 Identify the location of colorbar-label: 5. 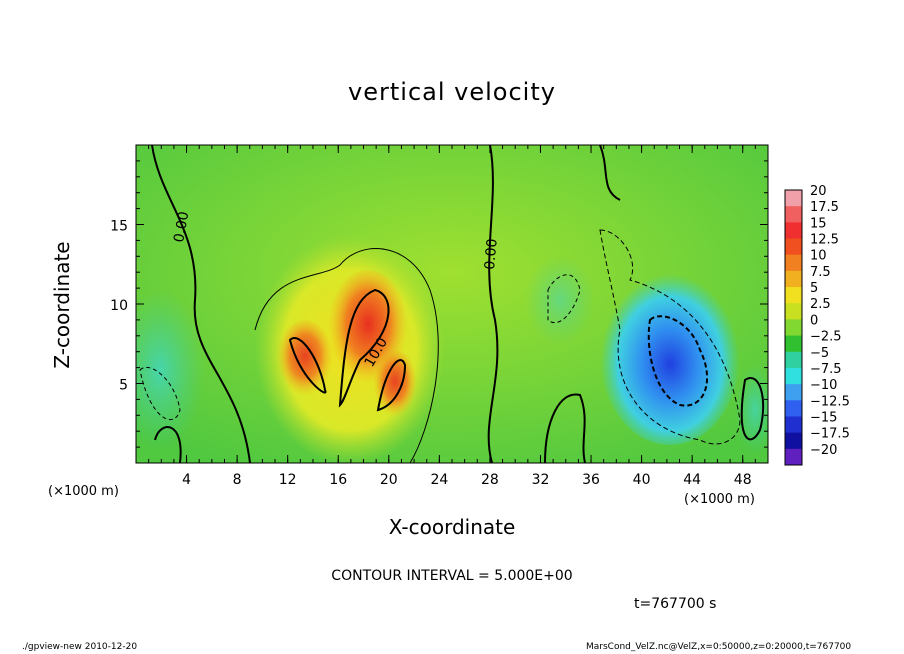
(814, 288).